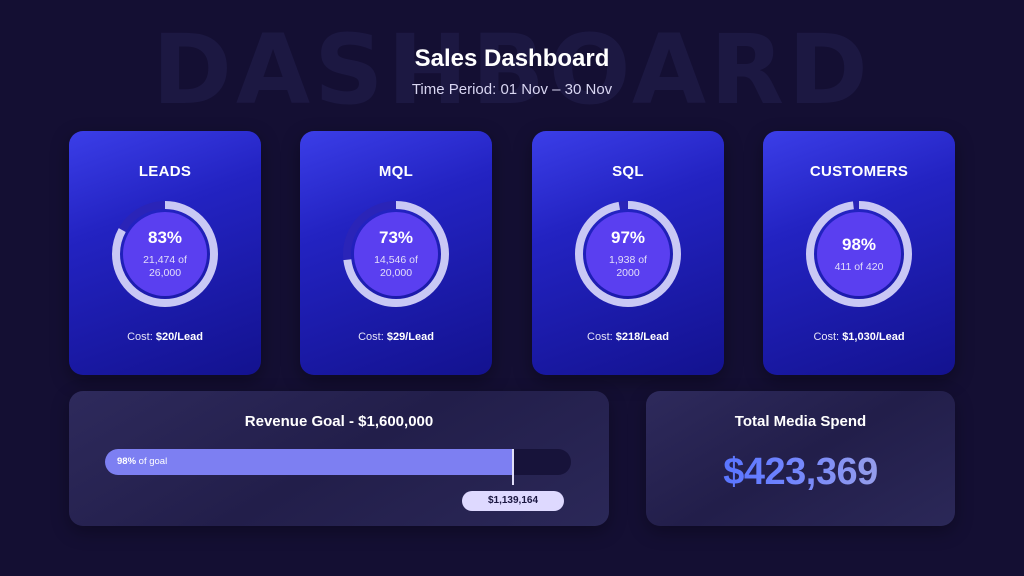  What do you see at coordinates (179, 337) in the screenshot?
I see `cost-value: $20/Lead` at bounding box center [179, 337].